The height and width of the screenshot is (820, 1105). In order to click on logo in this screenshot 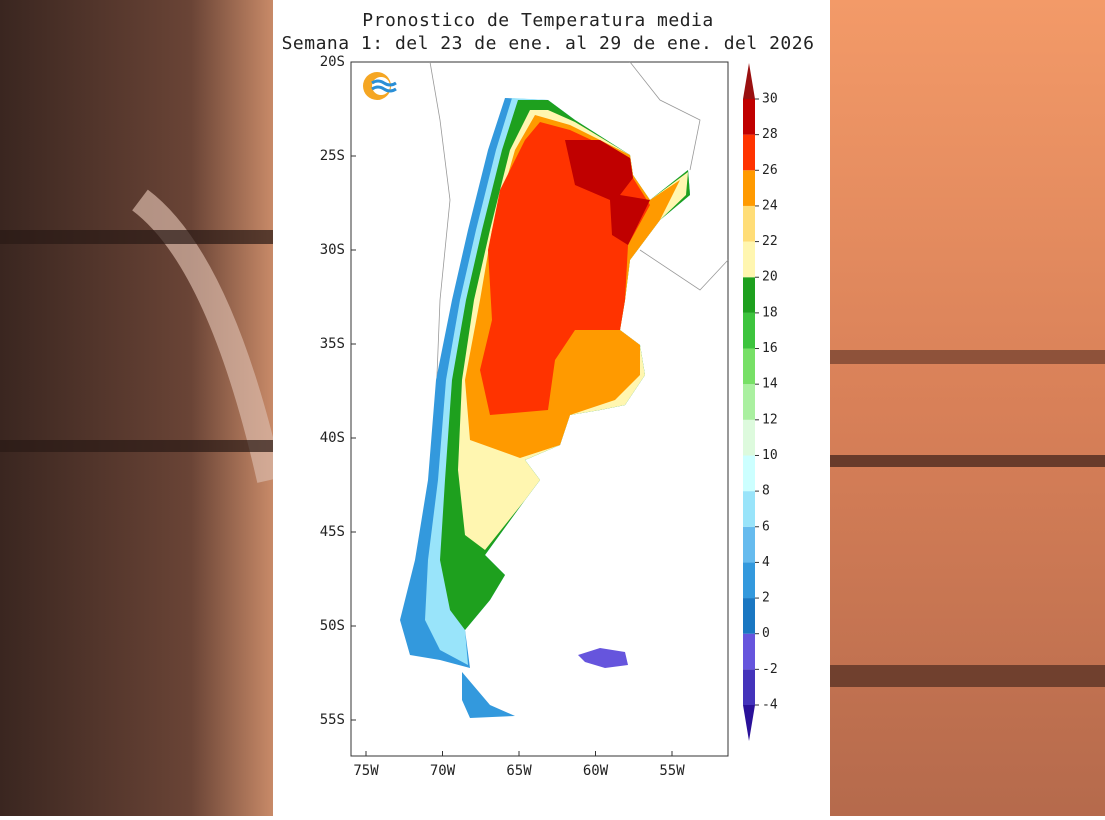, I will do `click(380, 86)`.